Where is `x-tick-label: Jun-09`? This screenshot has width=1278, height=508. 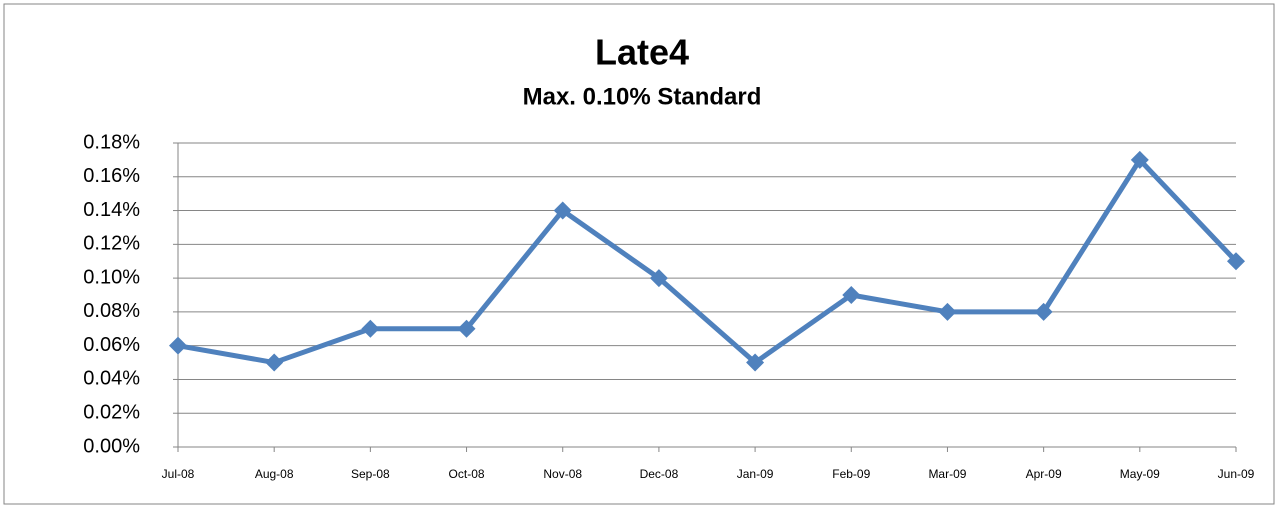
x-tick-label: Jun-09 is located at coordinates (1236, 474).